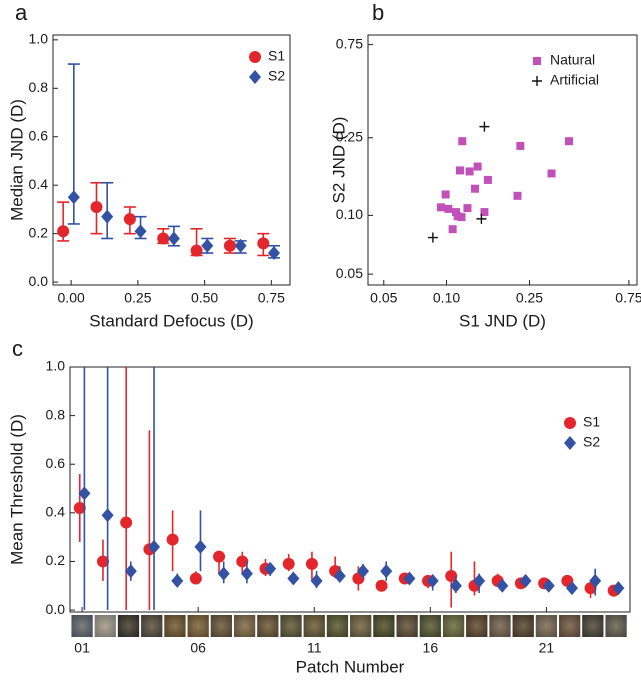 This screenshot has height=681, width=641. Describe the element at coordinates (82, 648) in the screenshot. I see `x-tick-label: 01` at that location.